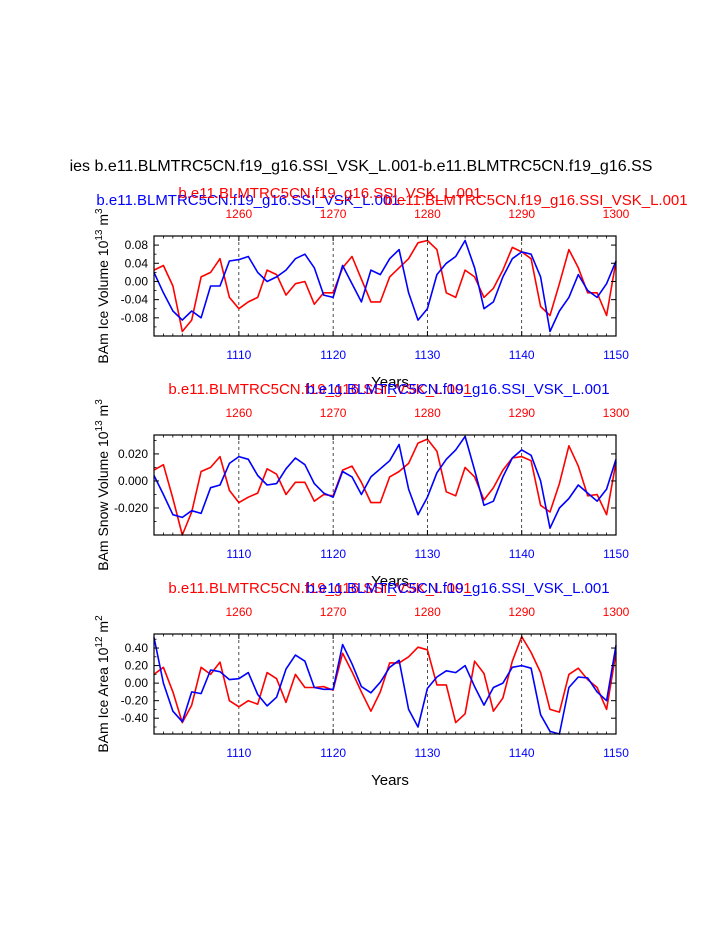  Describe the element at coordinates (133, 454) in the screenshot. I see `y-tick-label: 0.020` at that location.